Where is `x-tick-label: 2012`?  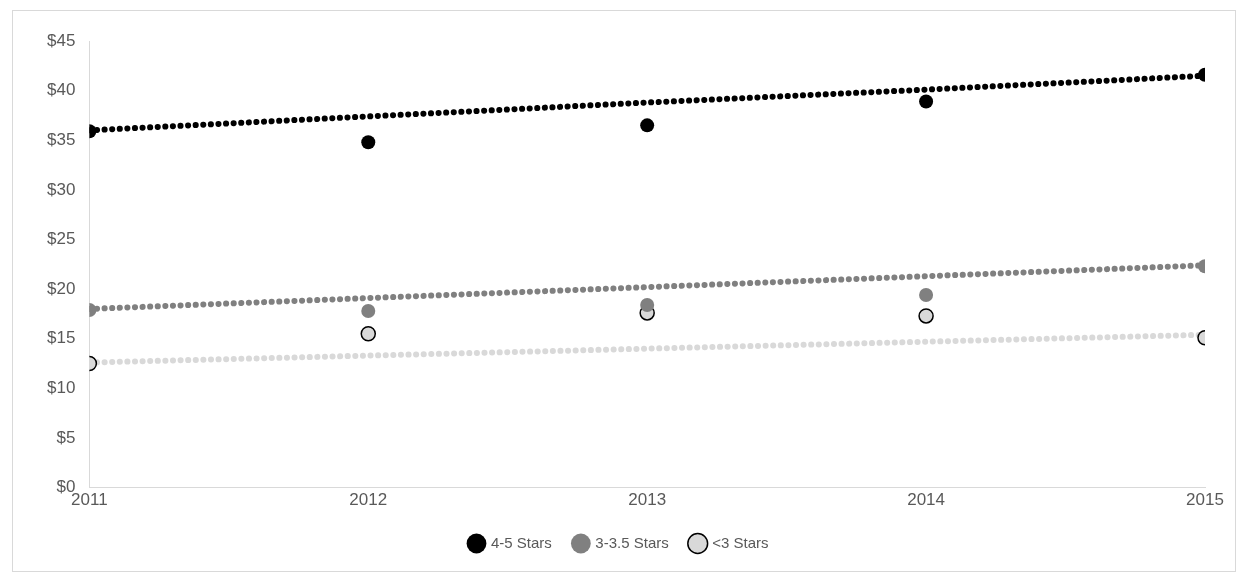
x-tick-label: 2012 is located at coordinates (368, 500).